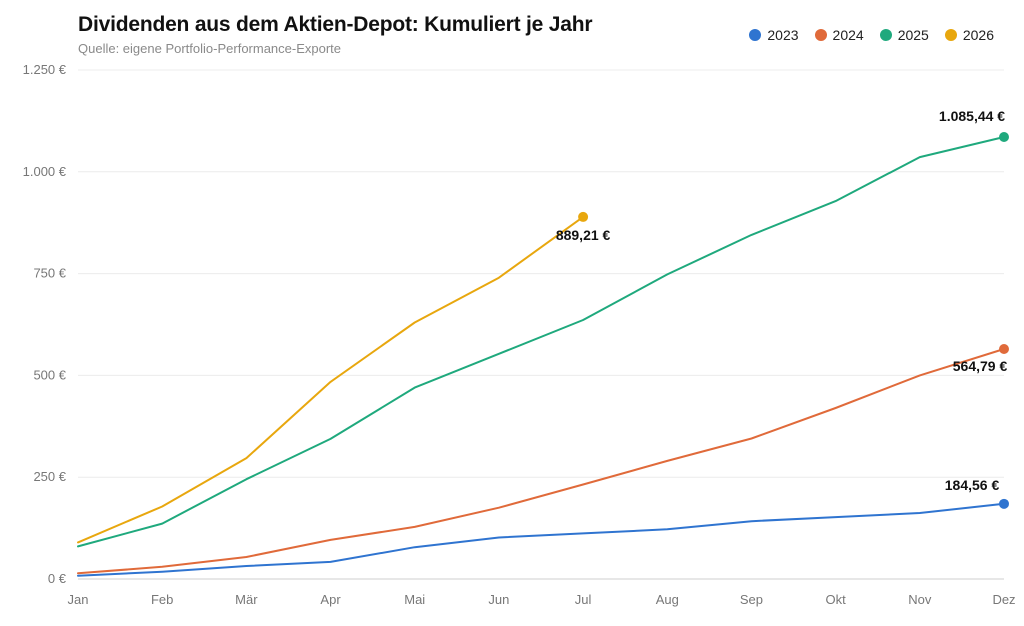 The width and height of the screenshot is (1024, 626). I want to click on legend-item-2025: 2025, so click(904, 35).